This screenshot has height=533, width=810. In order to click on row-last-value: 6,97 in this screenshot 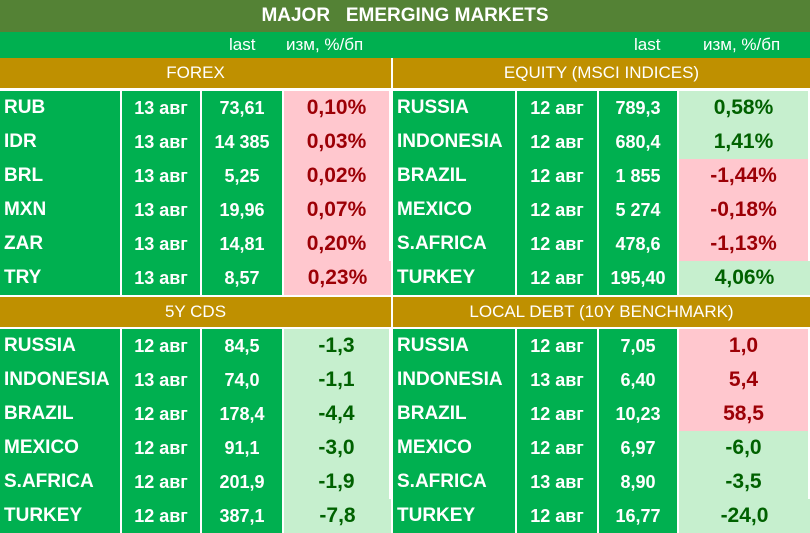, I will do `click(639, 448)`.